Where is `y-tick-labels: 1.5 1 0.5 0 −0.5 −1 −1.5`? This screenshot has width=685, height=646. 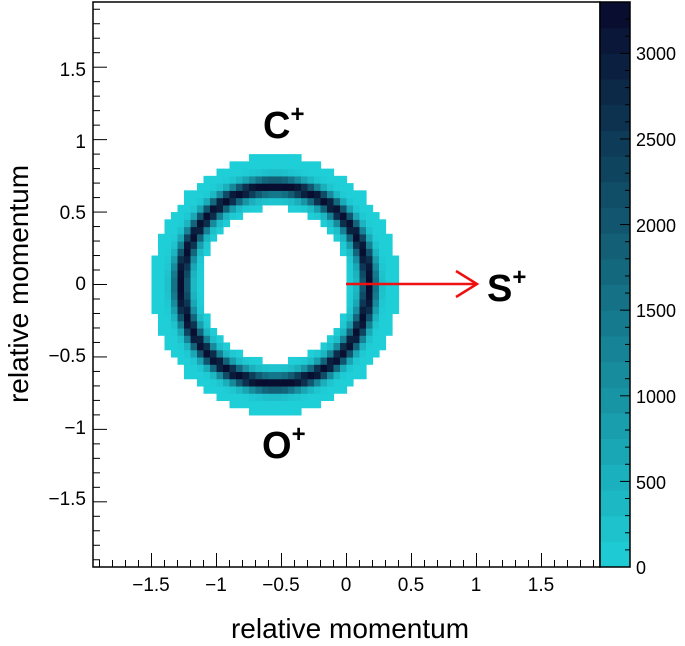
y-tick-labels: 1.5 1 0.5 0 −0.5 −1 −1.5 is located at coordinates (67, 285).